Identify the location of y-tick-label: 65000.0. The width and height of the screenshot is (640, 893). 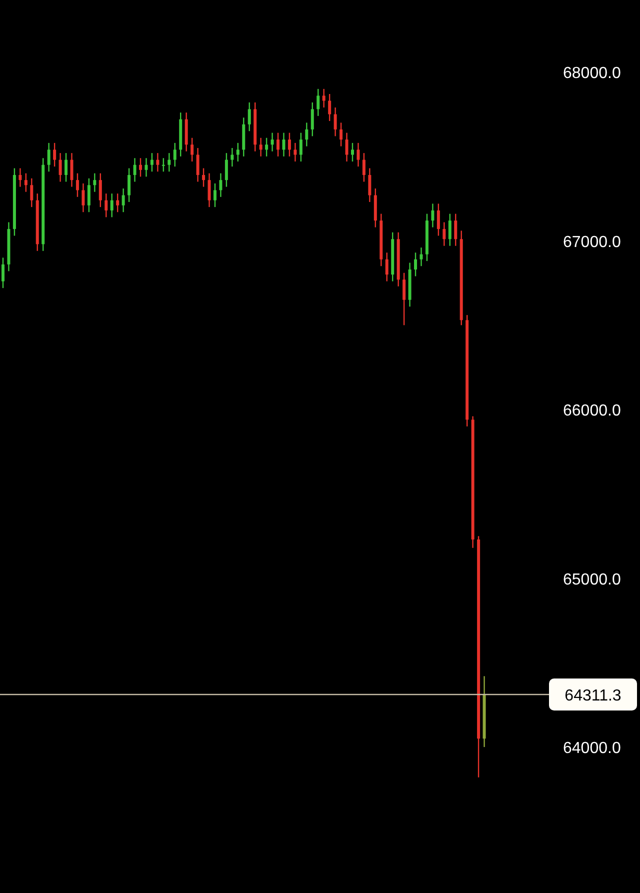
(592, 579).